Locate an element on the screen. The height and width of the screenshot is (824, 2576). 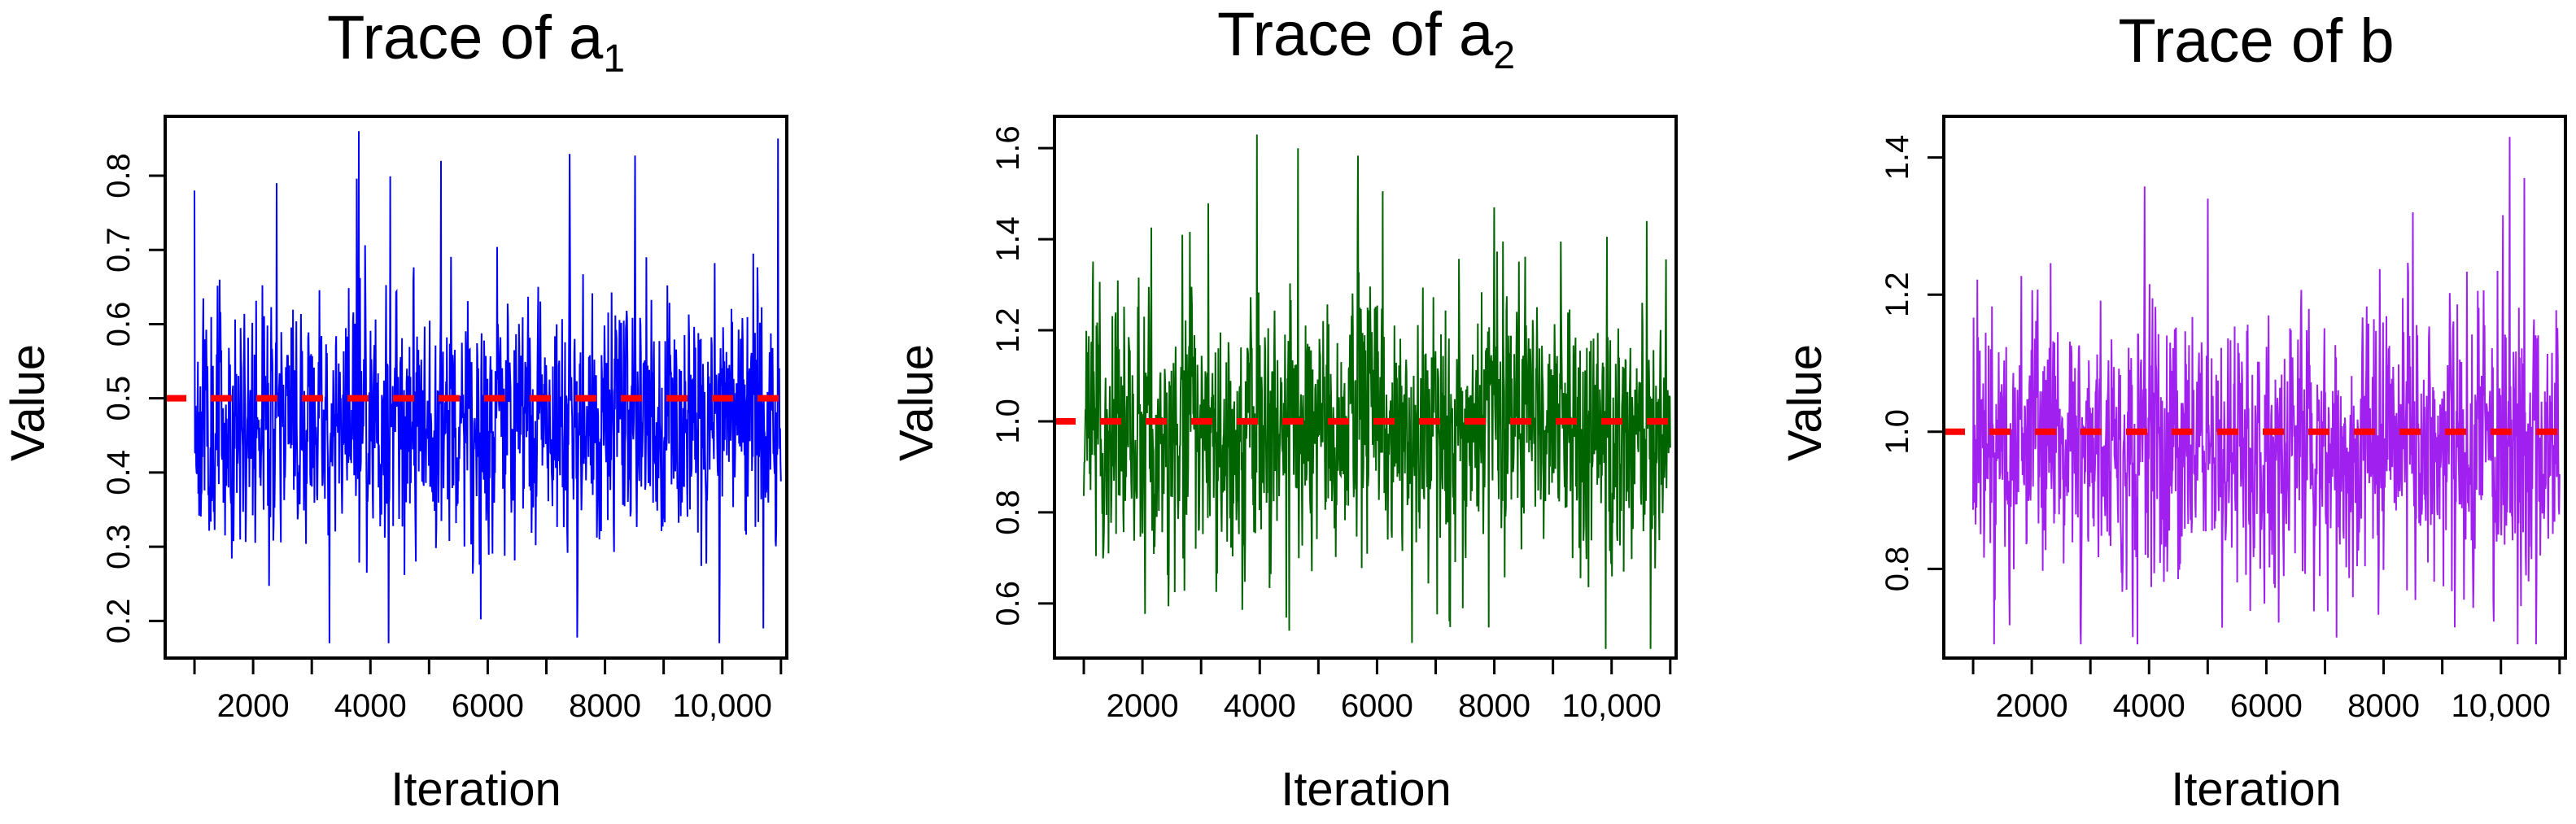
y-tick-label: 1.6 is located at coordinates (1008, 148).